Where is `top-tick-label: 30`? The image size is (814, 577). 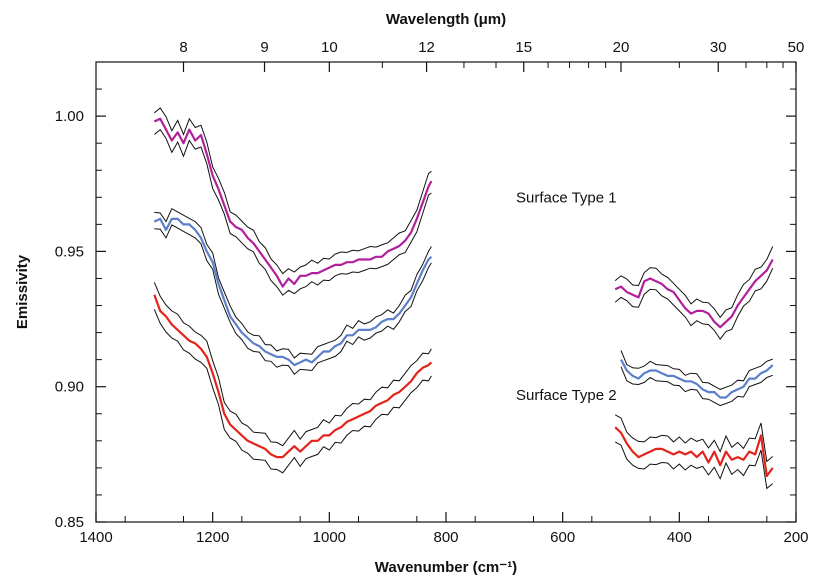
top-tick-label: 30 is located at coordinates (718, 47).